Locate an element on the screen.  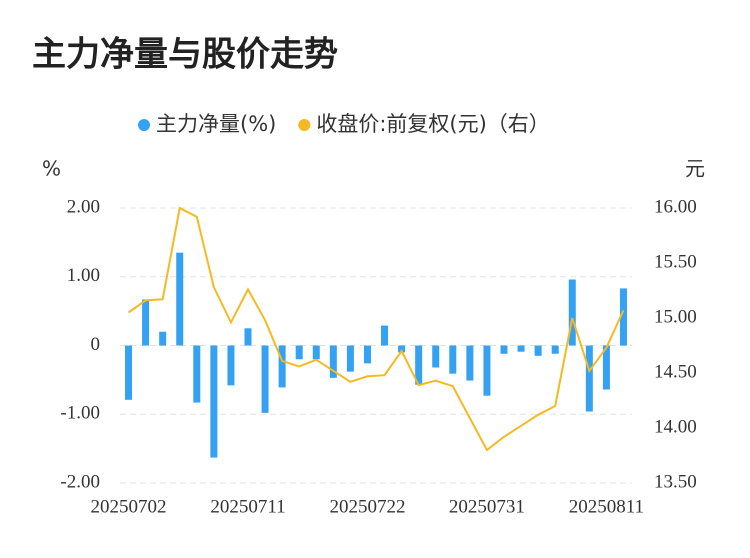
legend-label: 收盘价:前复权(元)（右） is located at coordinates (432, 124).